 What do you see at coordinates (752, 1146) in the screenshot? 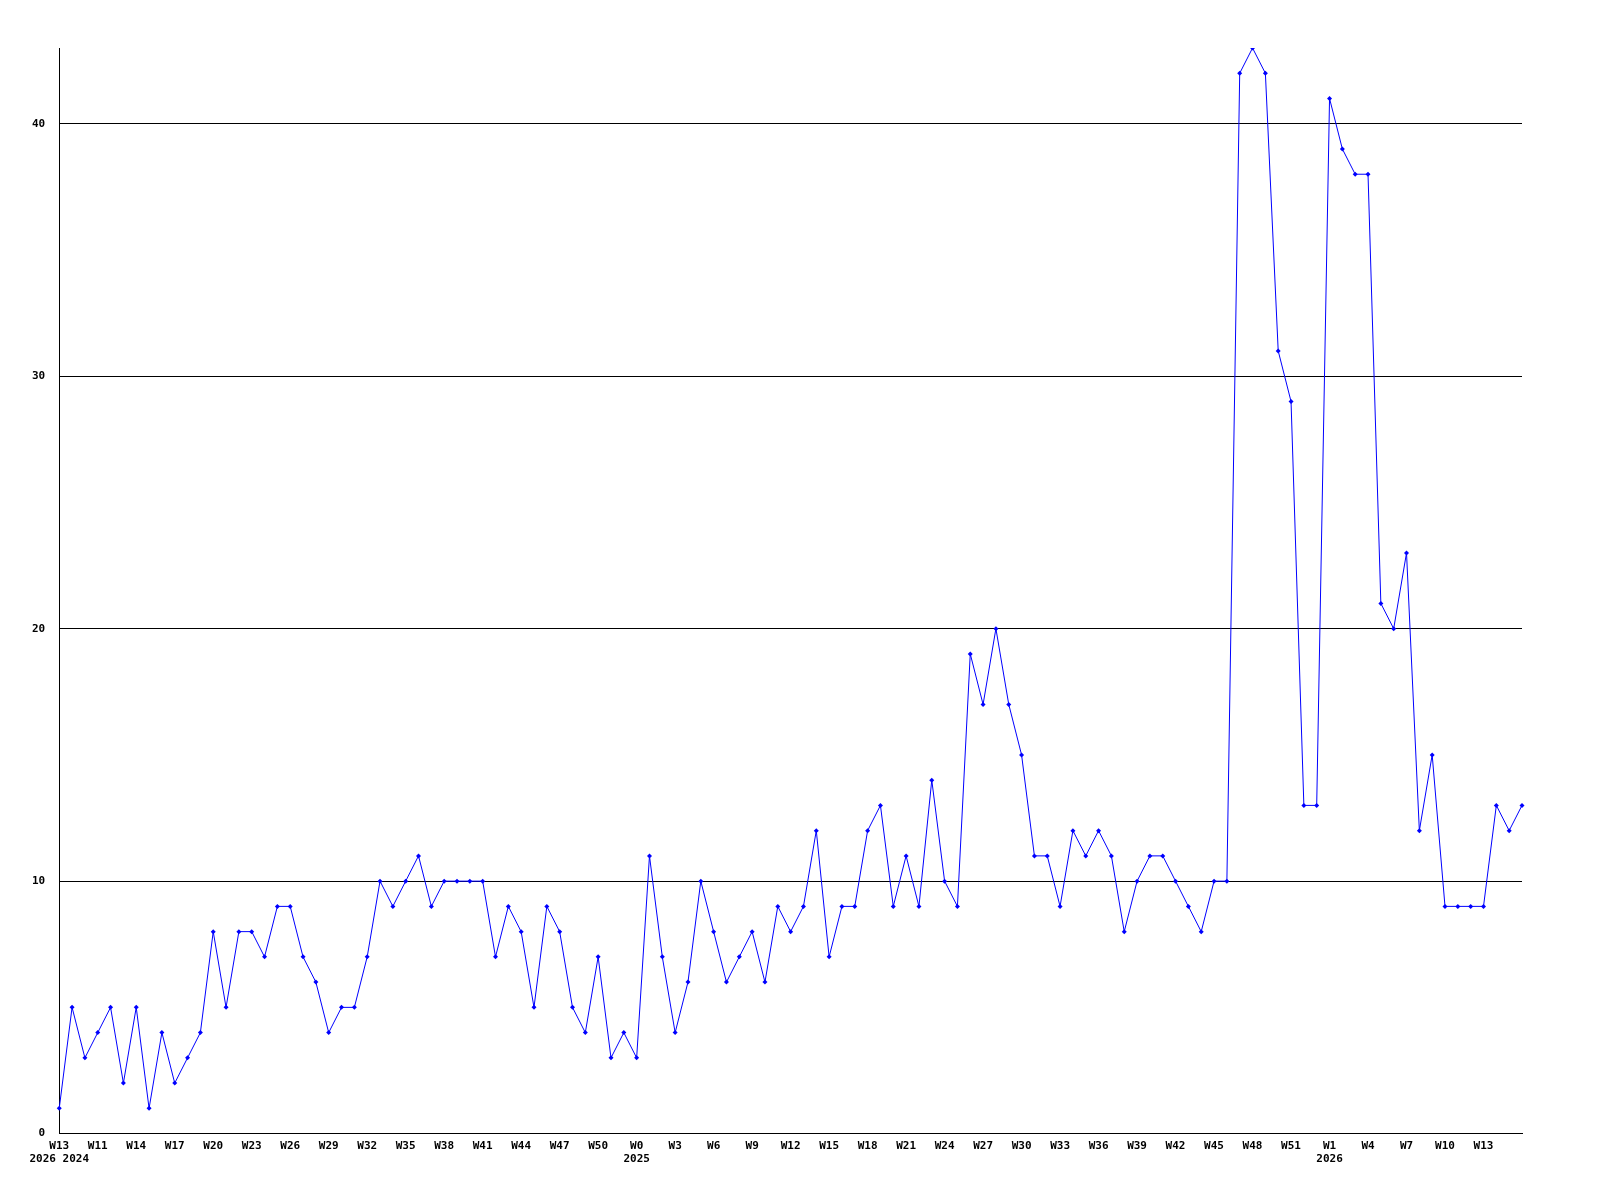
I see `x-tick-label: W9` at bounding box center [752, 1146].